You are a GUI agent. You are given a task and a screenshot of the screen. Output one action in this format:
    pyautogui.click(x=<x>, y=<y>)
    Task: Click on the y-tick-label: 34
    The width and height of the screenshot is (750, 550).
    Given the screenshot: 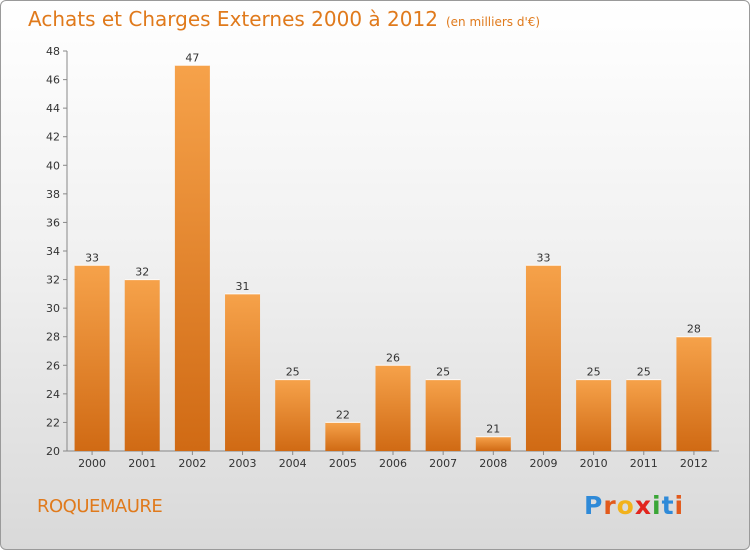 What is the action you would take?
    pyautogui.click(x=53, y=251)
    